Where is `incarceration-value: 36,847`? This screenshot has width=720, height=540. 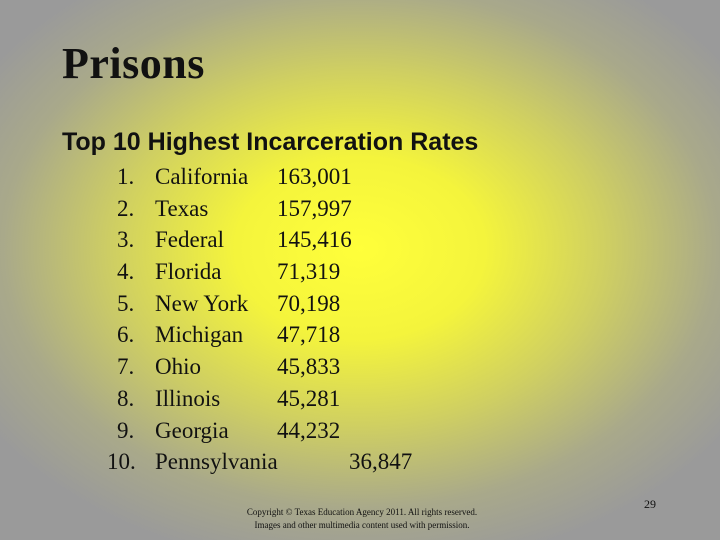
incarceration-value: 36,847 is located at coordinates (381, 462).